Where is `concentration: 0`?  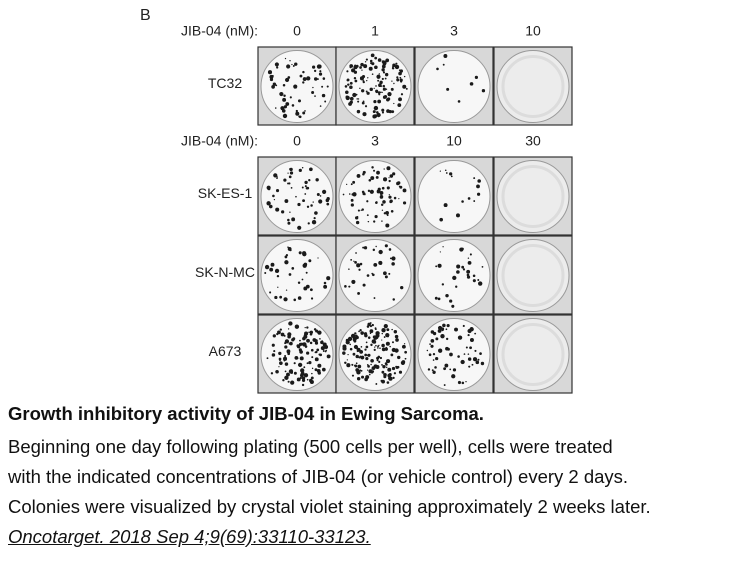
concentration: 0 is located at coordinates (297, 31).